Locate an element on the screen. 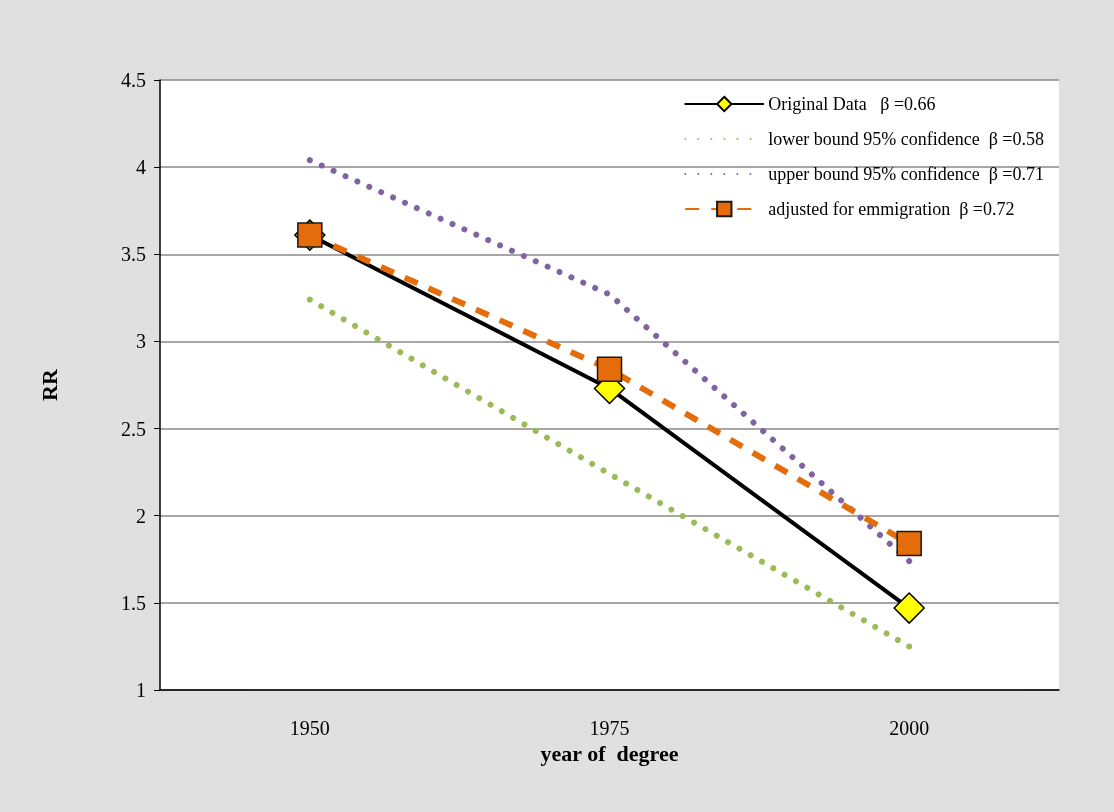 The width and height of the screenshot is (1114, 812). legend-label: lower bound 95% confidence β =0.58 is located at coordinates (906, 139).